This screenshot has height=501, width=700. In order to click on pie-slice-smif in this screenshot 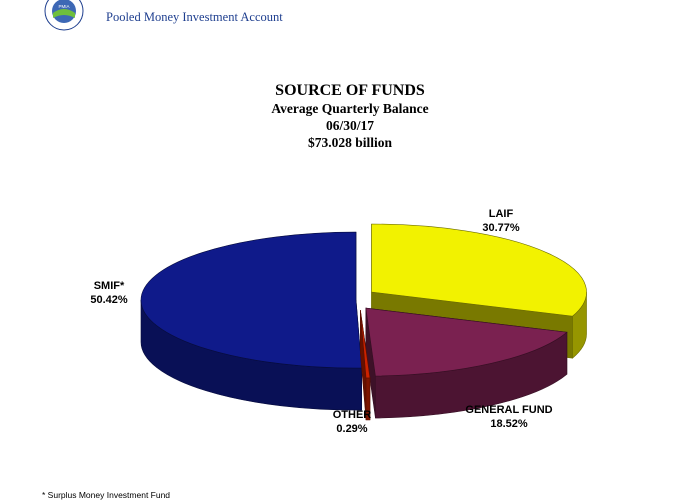, I will do `click(251, 321)`.